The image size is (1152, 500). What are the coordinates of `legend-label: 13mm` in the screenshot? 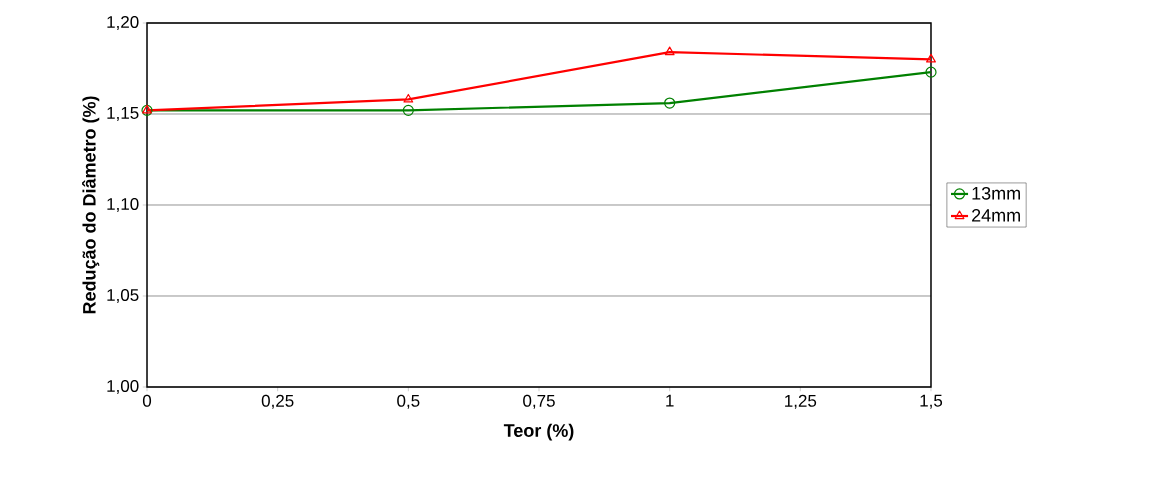 It's located at (996, 193).